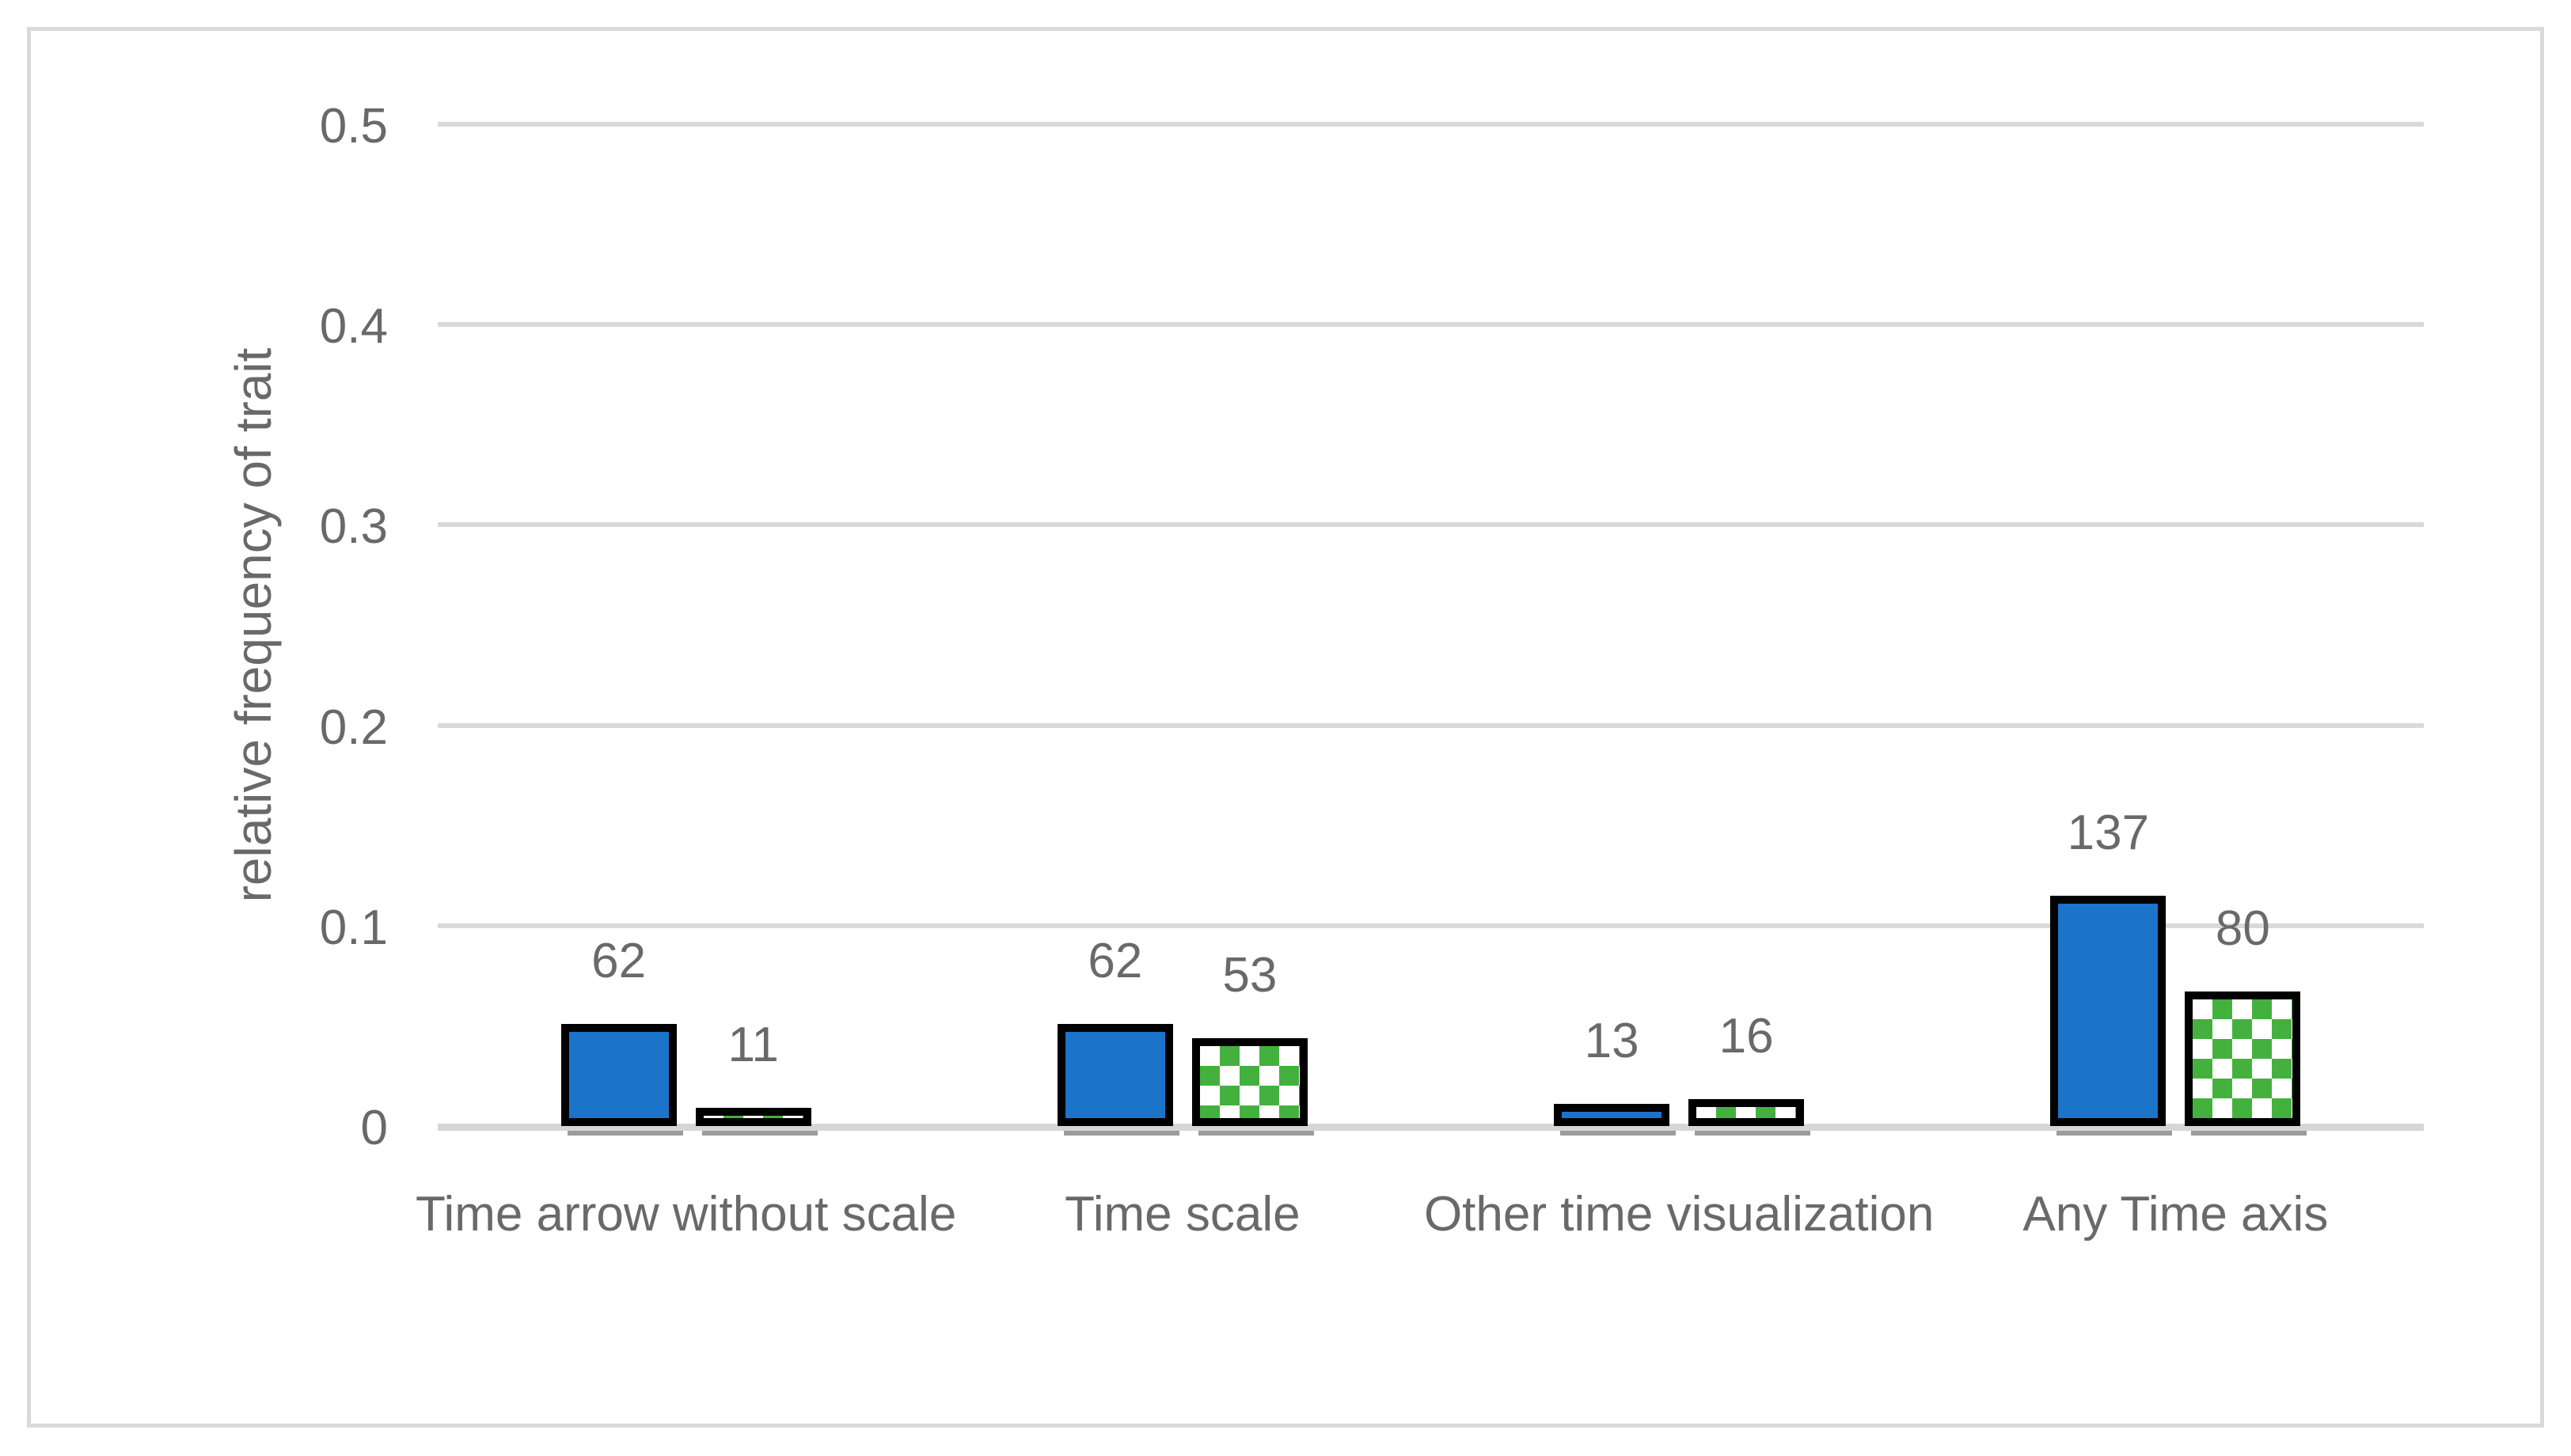  I want to click on data-label-blue-solid-category-2: 62, so click(1115, 960).